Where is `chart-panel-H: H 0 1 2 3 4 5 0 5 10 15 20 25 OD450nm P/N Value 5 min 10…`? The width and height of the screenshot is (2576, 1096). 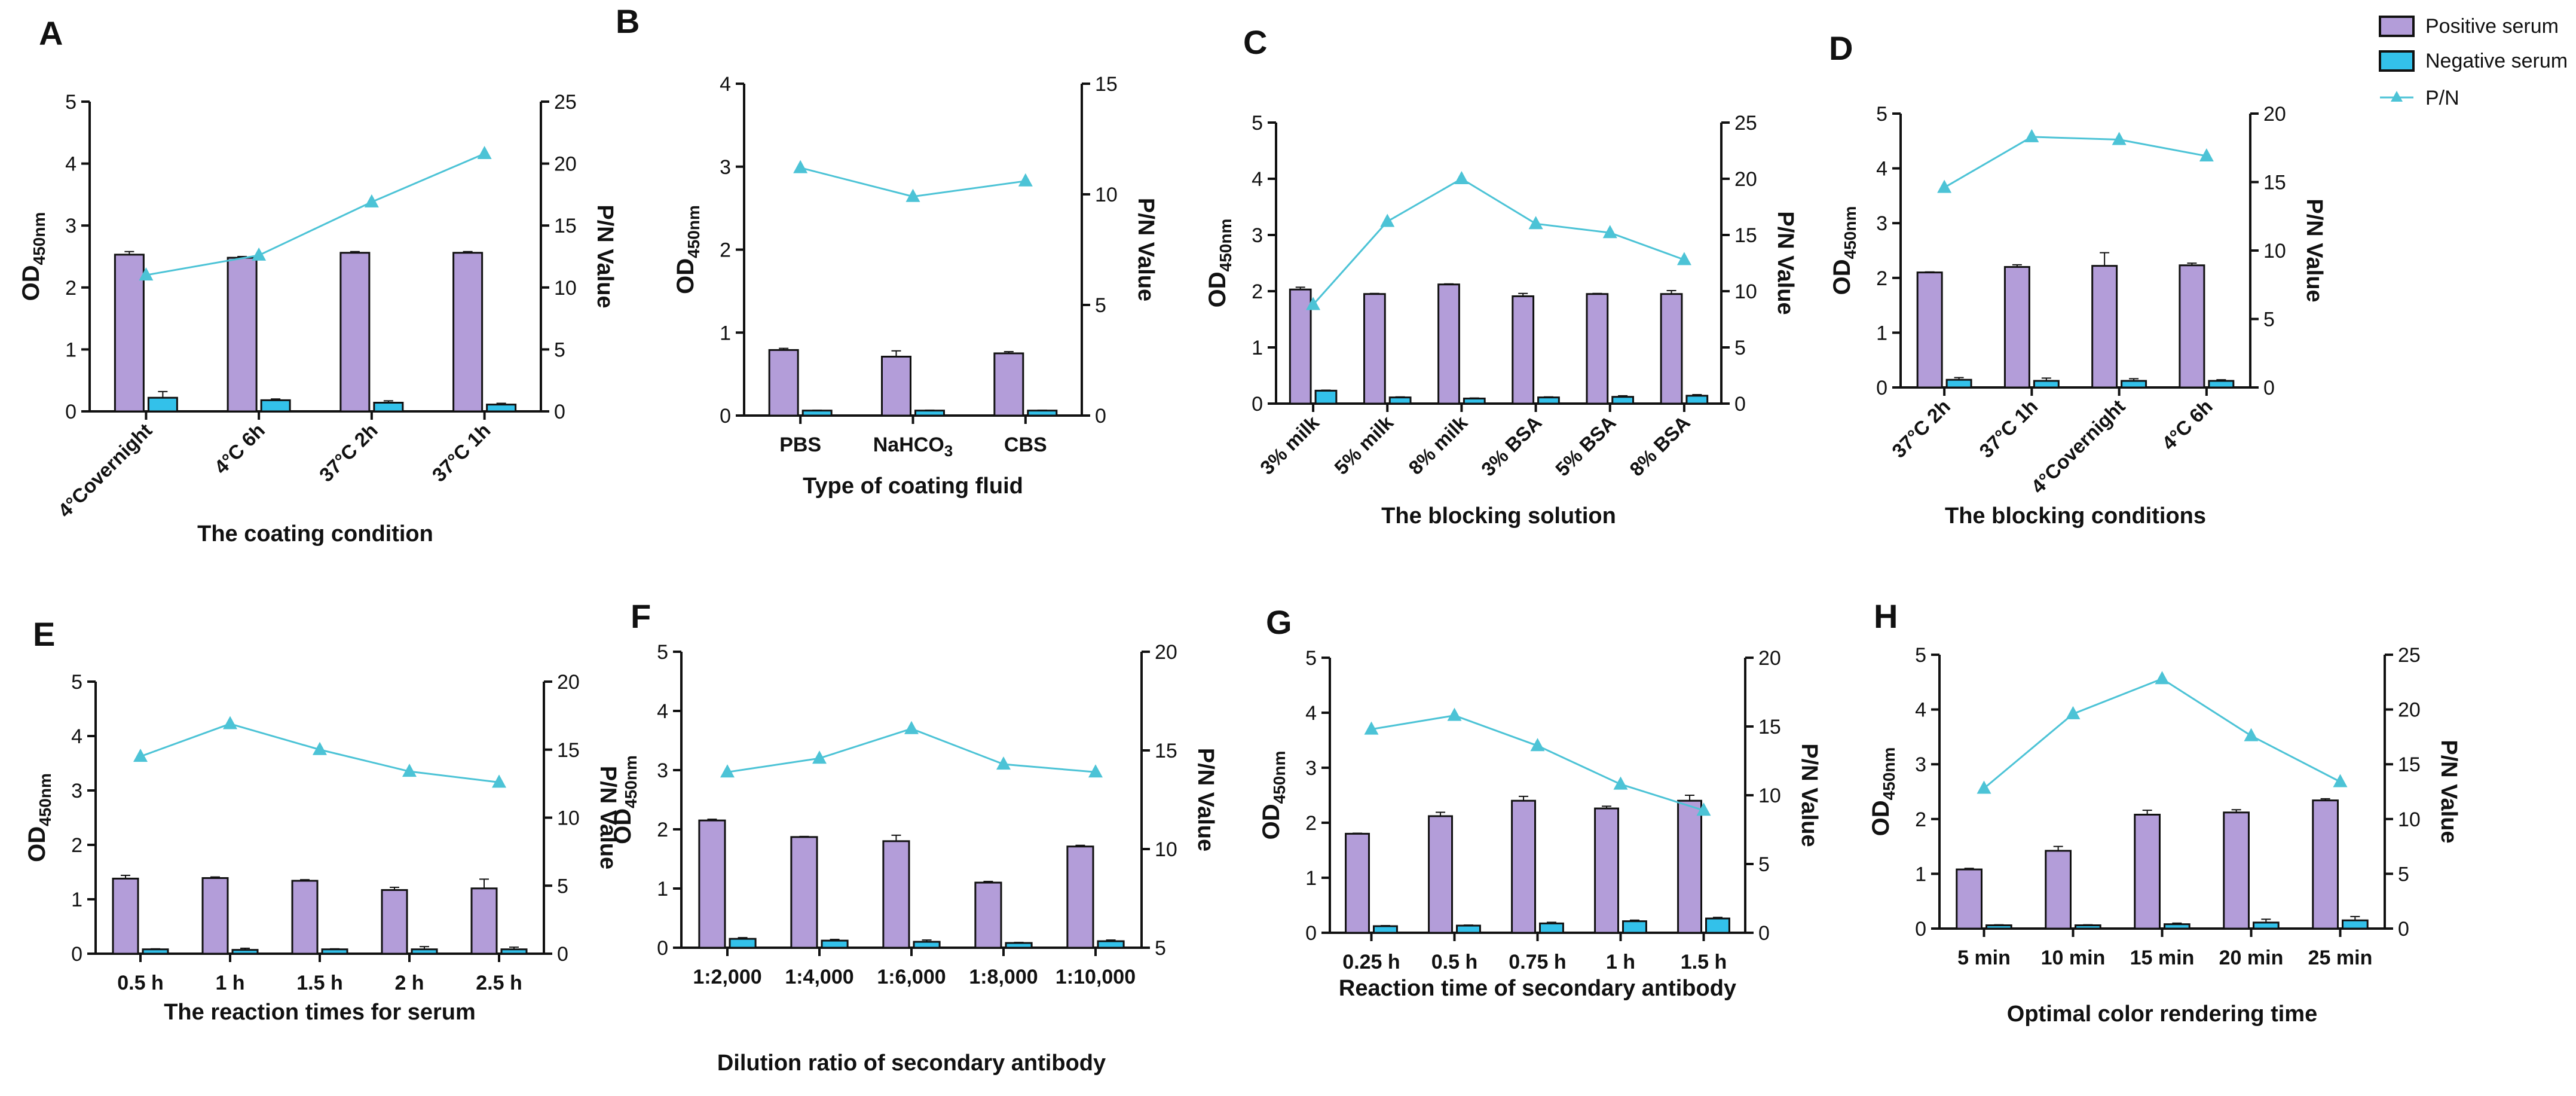
chart-panel-H: H 0 1 2 3 4 5 0 5 10 15 20 25 OD450nm P/N Value 5 min 10… is located at coordinates (2164, 812).